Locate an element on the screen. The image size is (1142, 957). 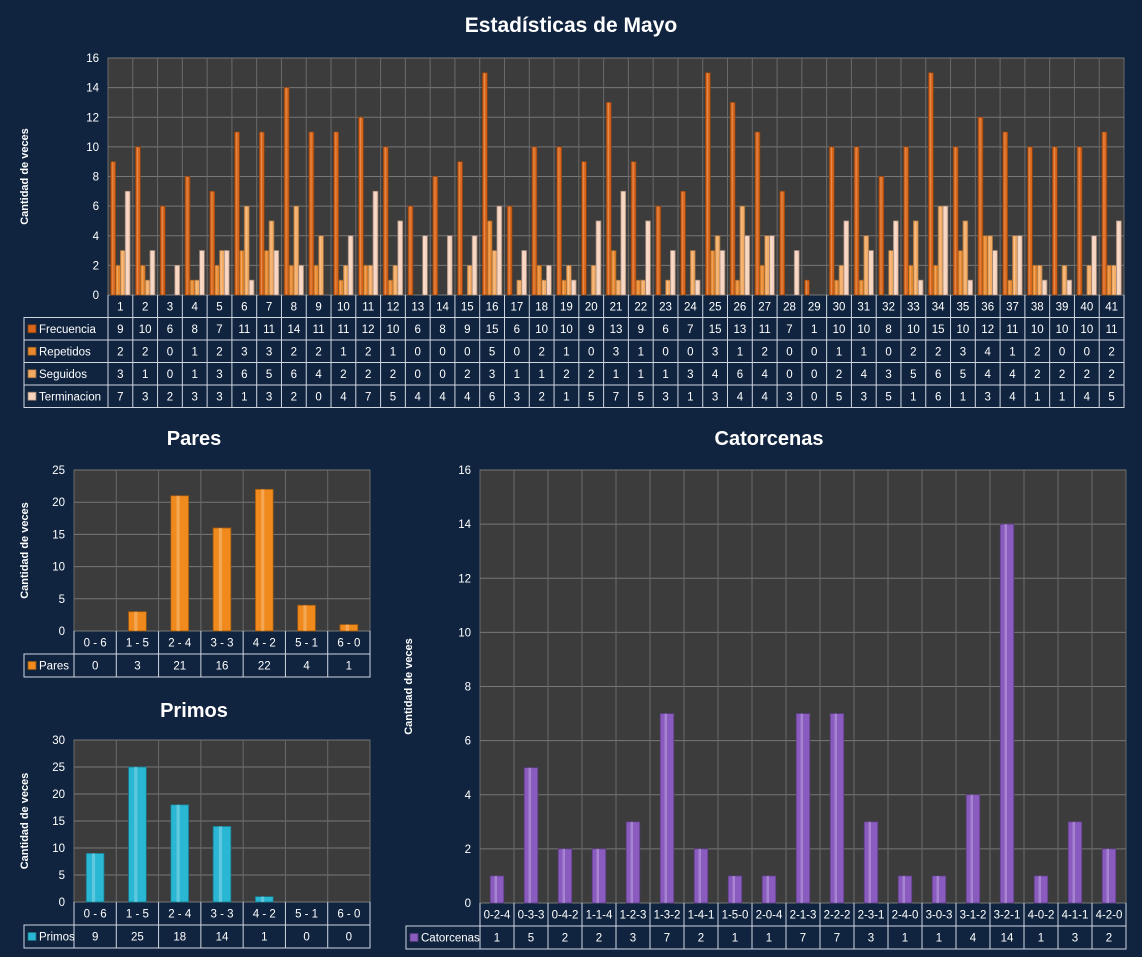
mayo-category-label: 38 is located at coordinates (1037, 307).